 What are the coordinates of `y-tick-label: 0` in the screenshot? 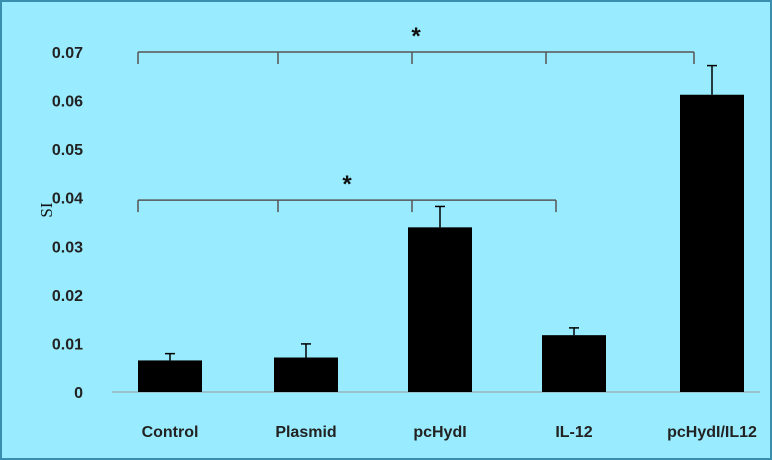 It's located at (78, 393).